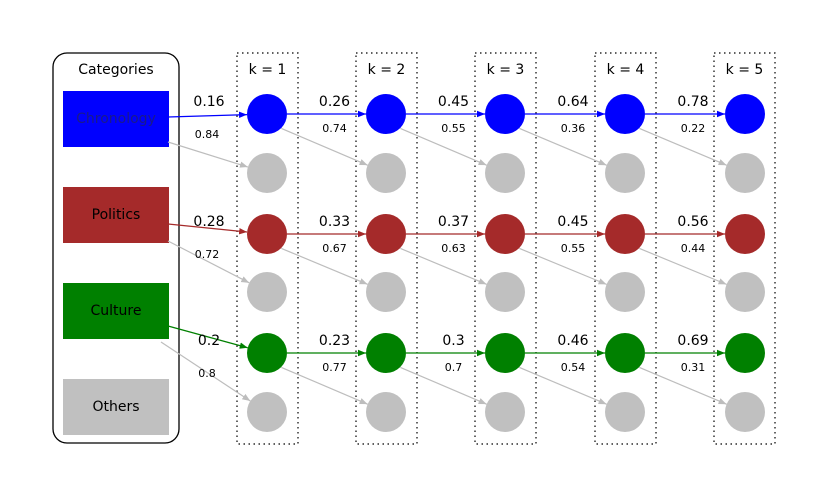 This screenshot has height=499, width=830. What do you see at coordinates (506, 70) in the screenshot?
I see `column-label: k = 3` at bounding box center [506, 70].